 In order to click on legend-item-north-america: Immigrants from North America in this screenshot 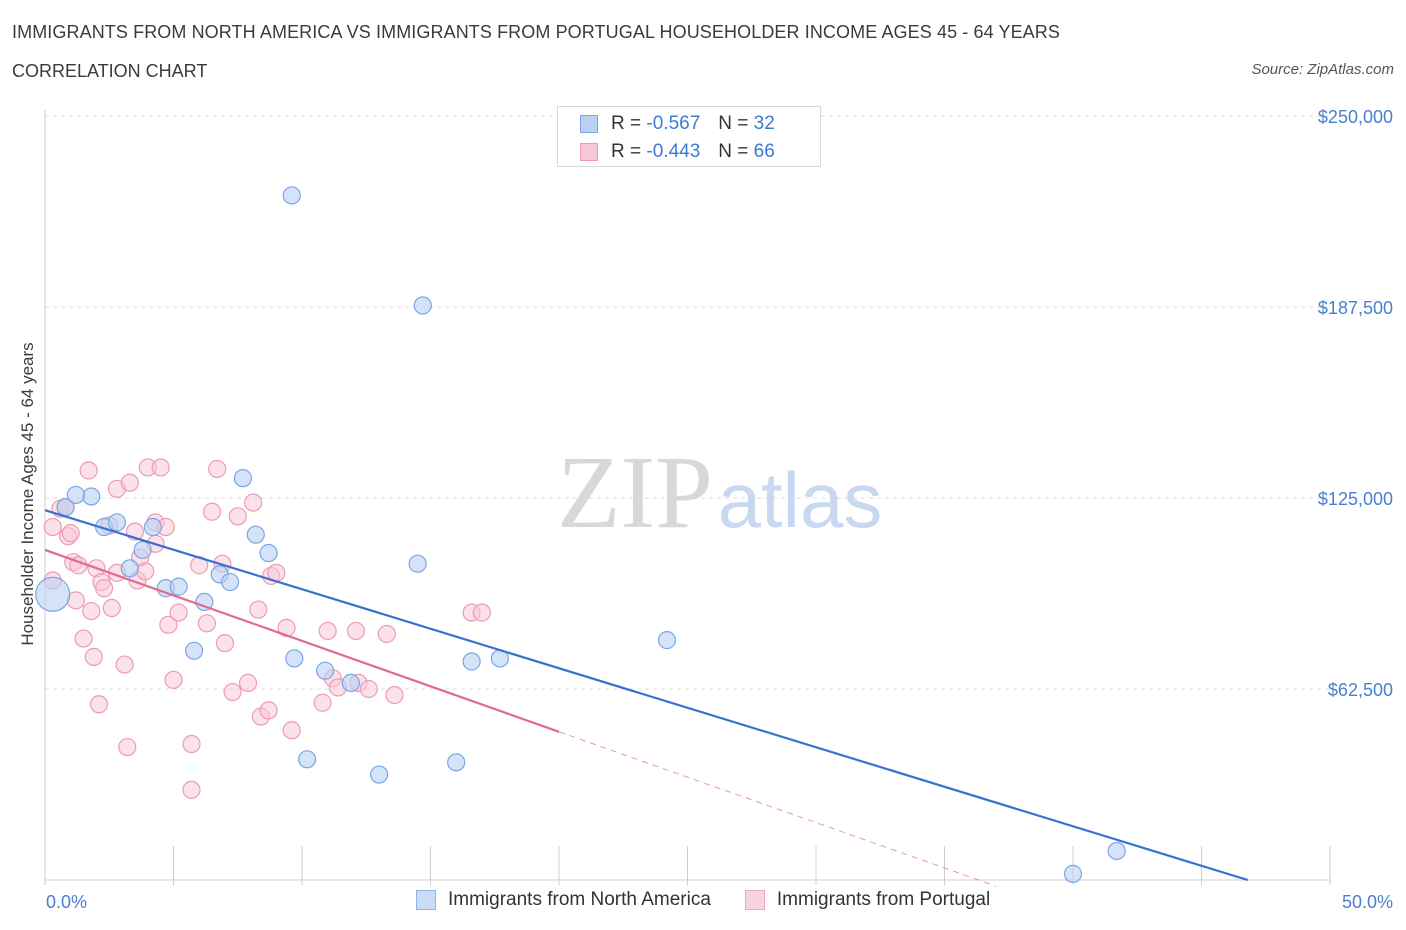, I will do `click(563, 900)`.